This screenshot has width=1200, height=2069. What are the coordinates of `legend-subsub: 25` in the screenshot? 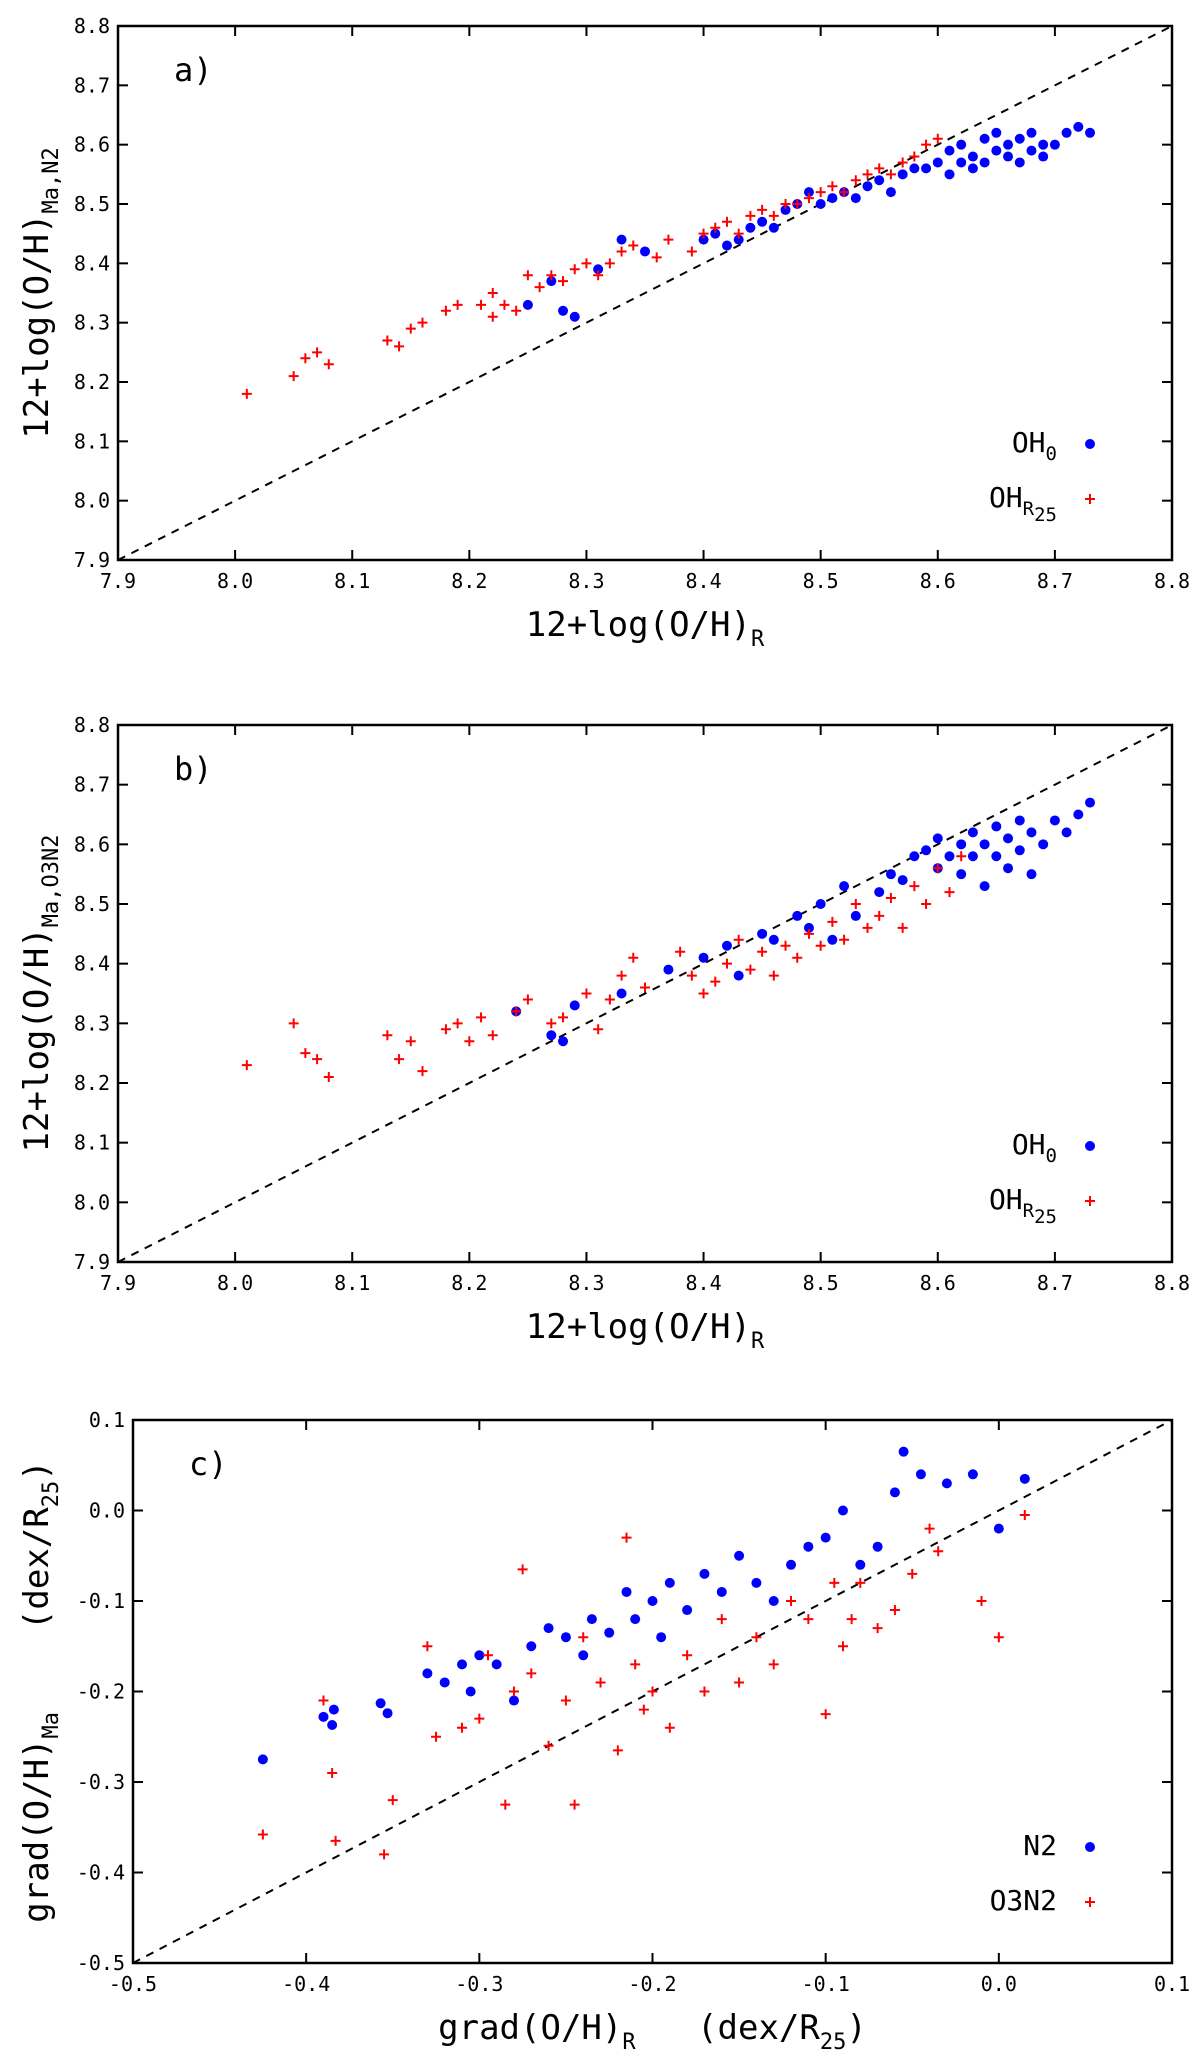 It's located at (1045, 1217).